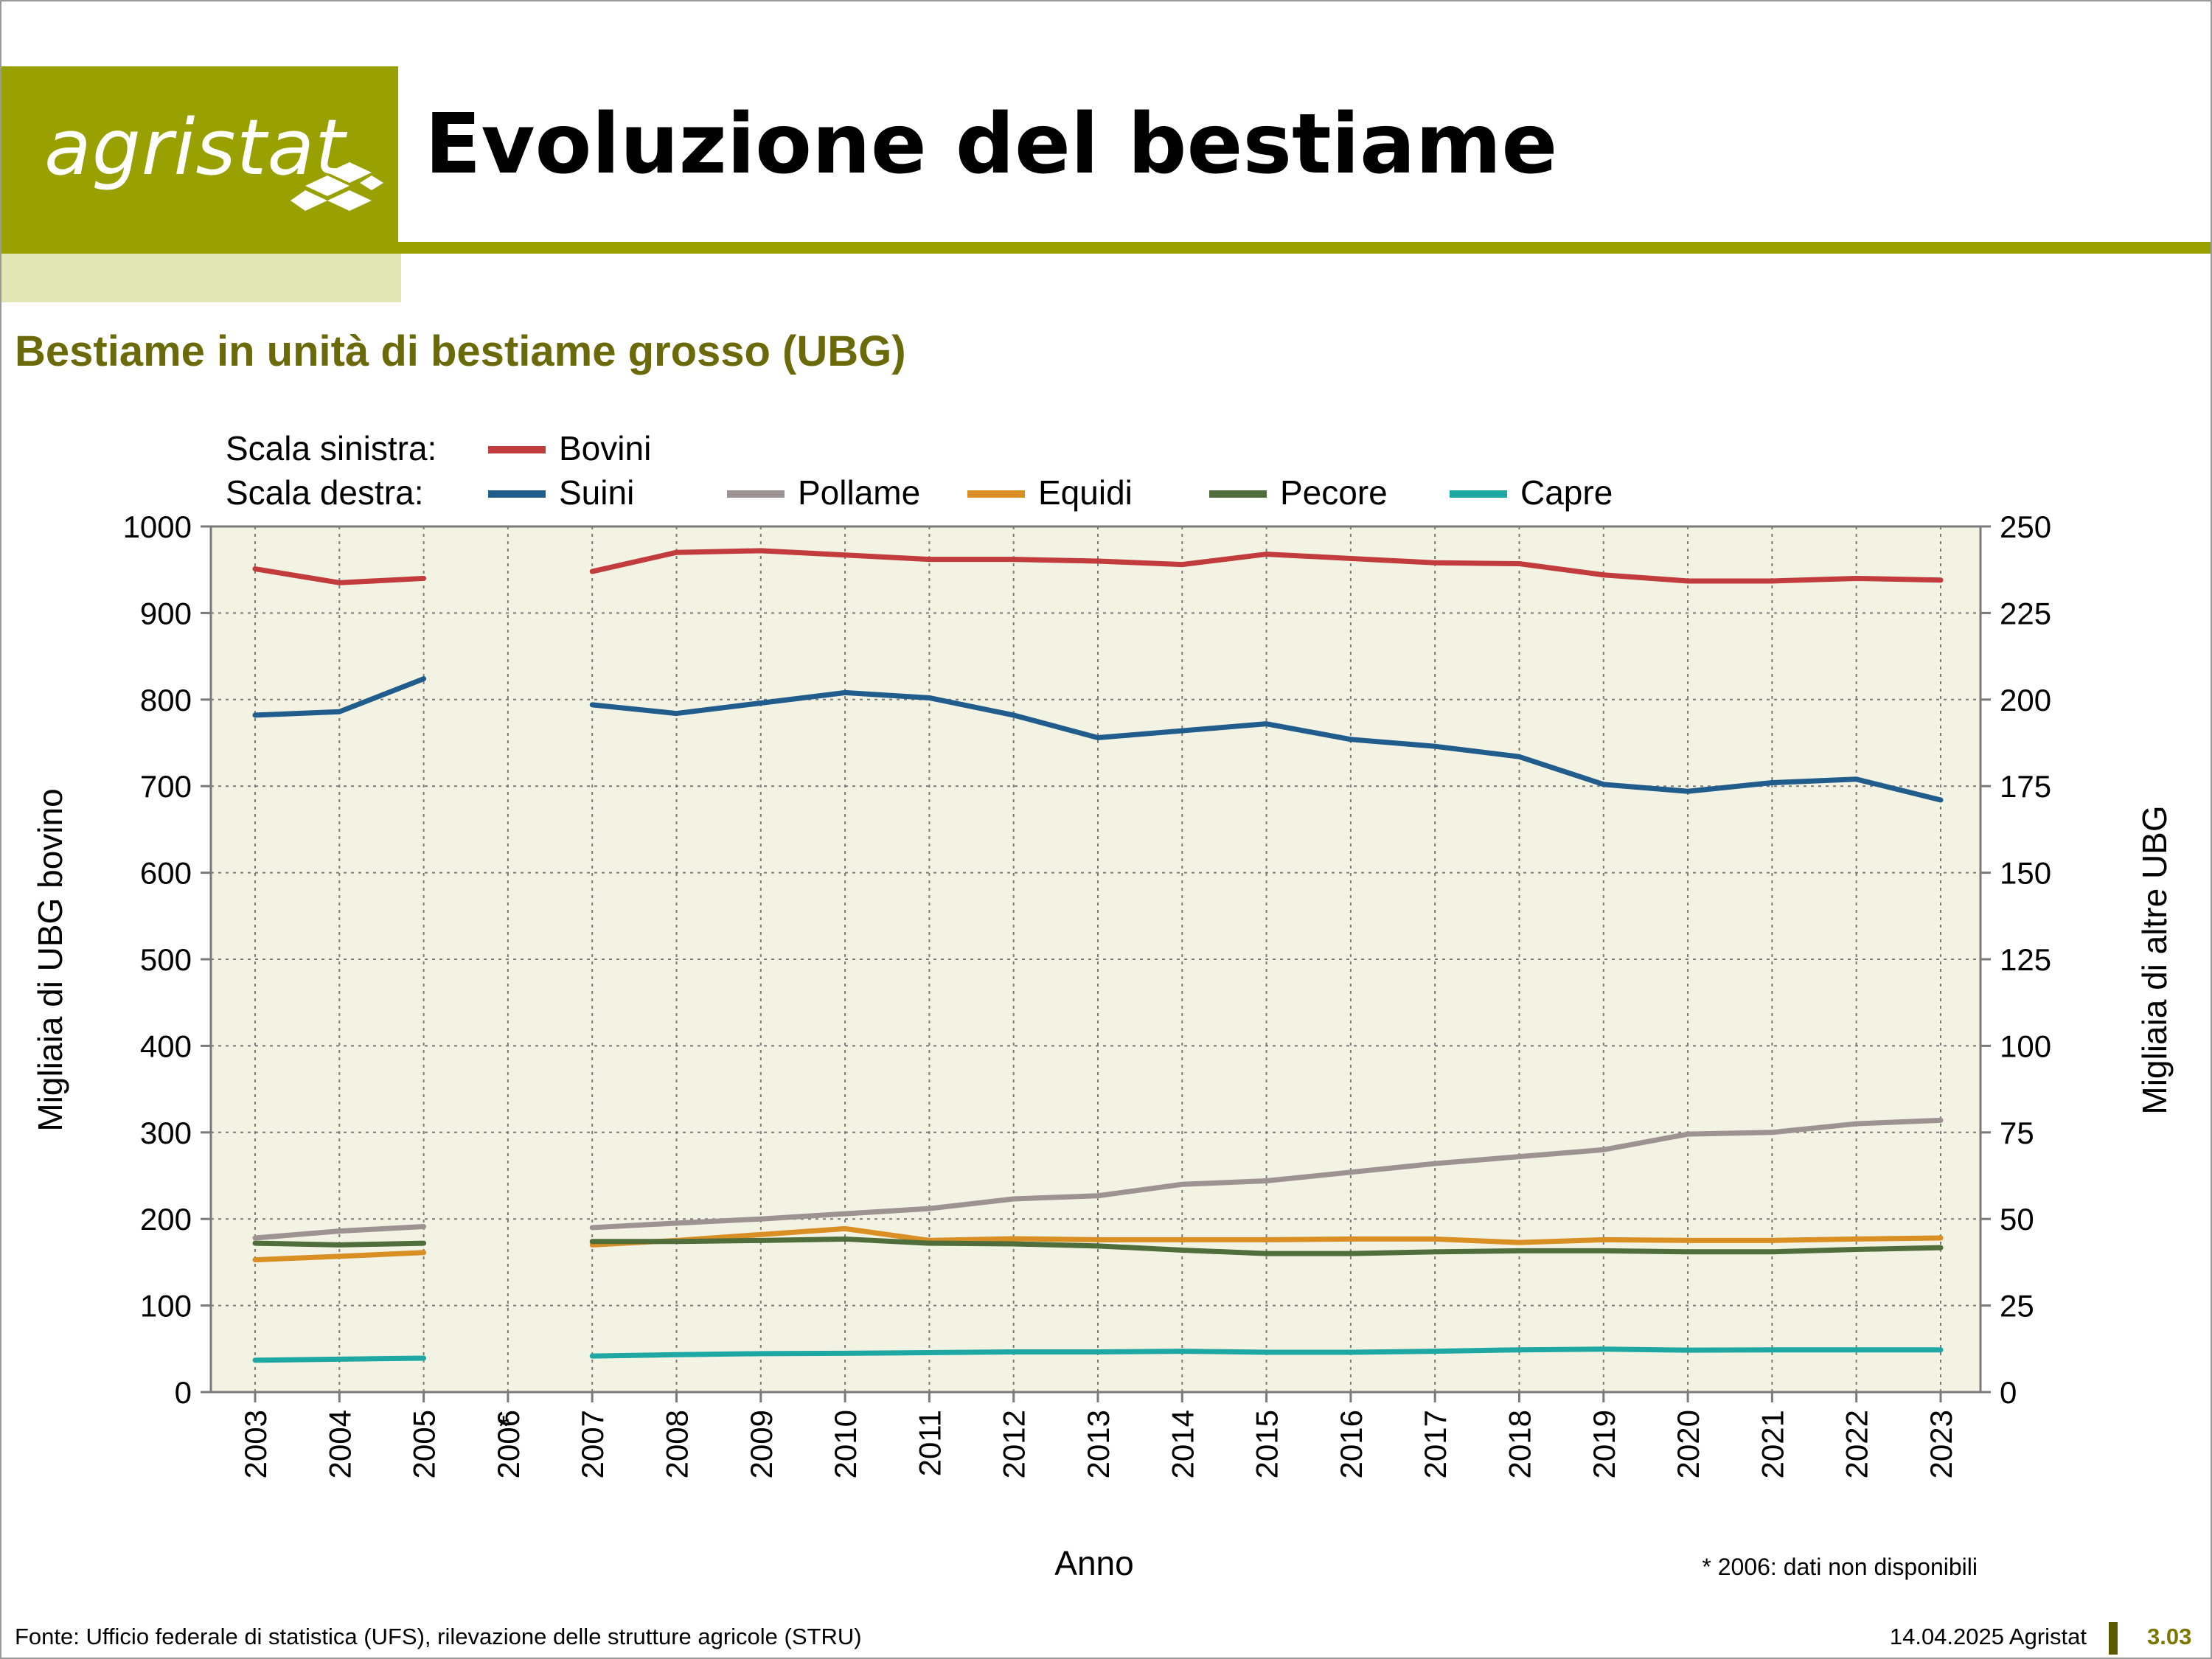 The image size is (2212, 1659). What do you see at coordinates (337, 186) in the screenshot?
I see `agristat-logo-mark-icon` at bounding box center [337, 186].